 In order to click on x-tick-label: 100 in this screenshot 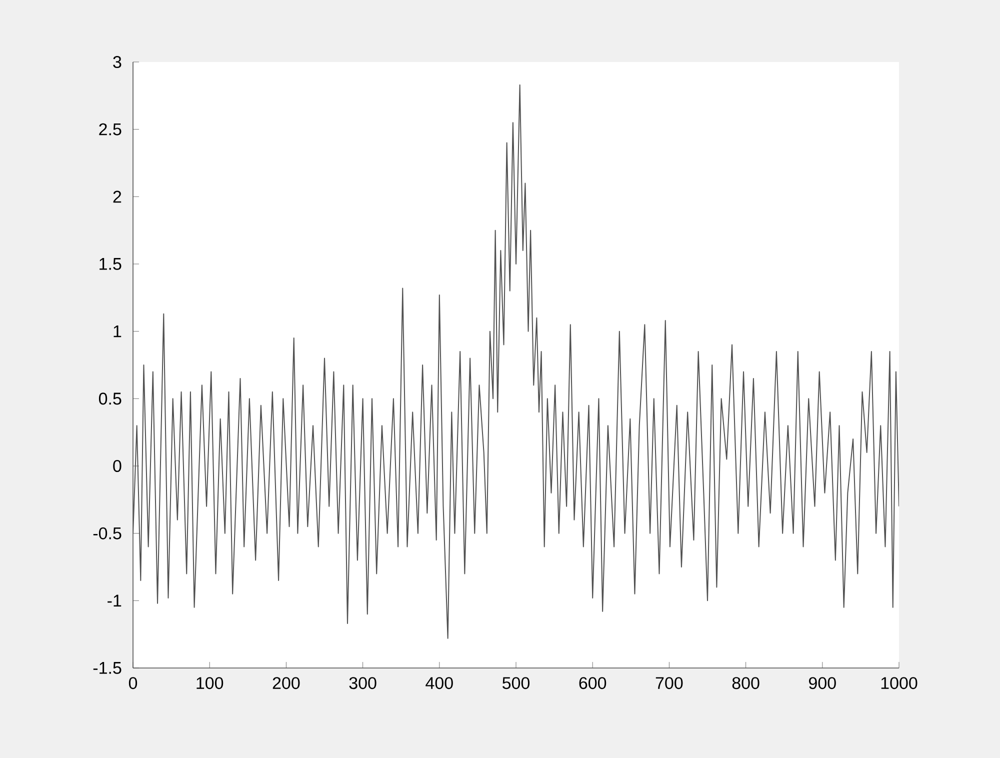, I will do `click(210, 683)`.